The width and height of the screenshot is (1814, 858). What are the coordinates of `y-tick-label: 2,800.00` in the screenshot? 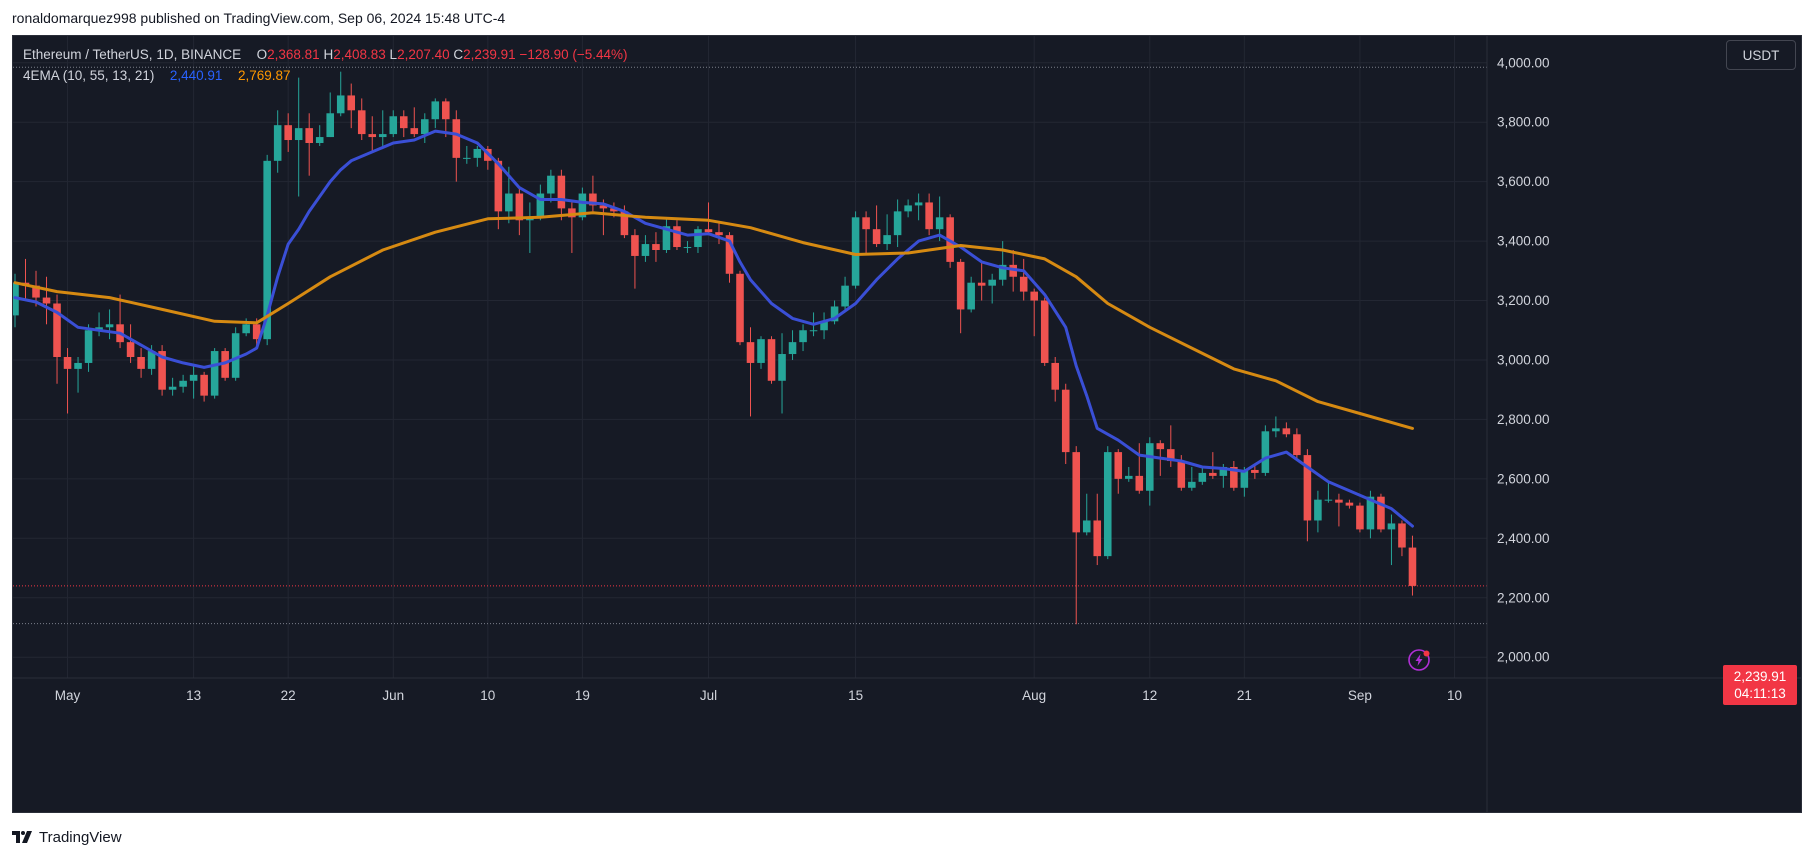 It's located at (1523, 419).